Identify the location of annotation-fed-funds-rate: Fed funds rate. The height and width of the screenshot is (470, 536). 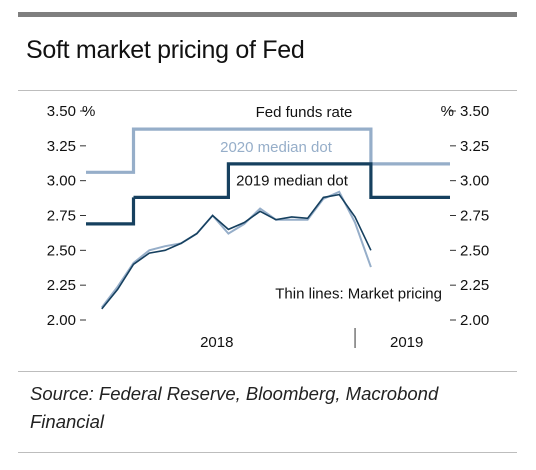
(304, 112).